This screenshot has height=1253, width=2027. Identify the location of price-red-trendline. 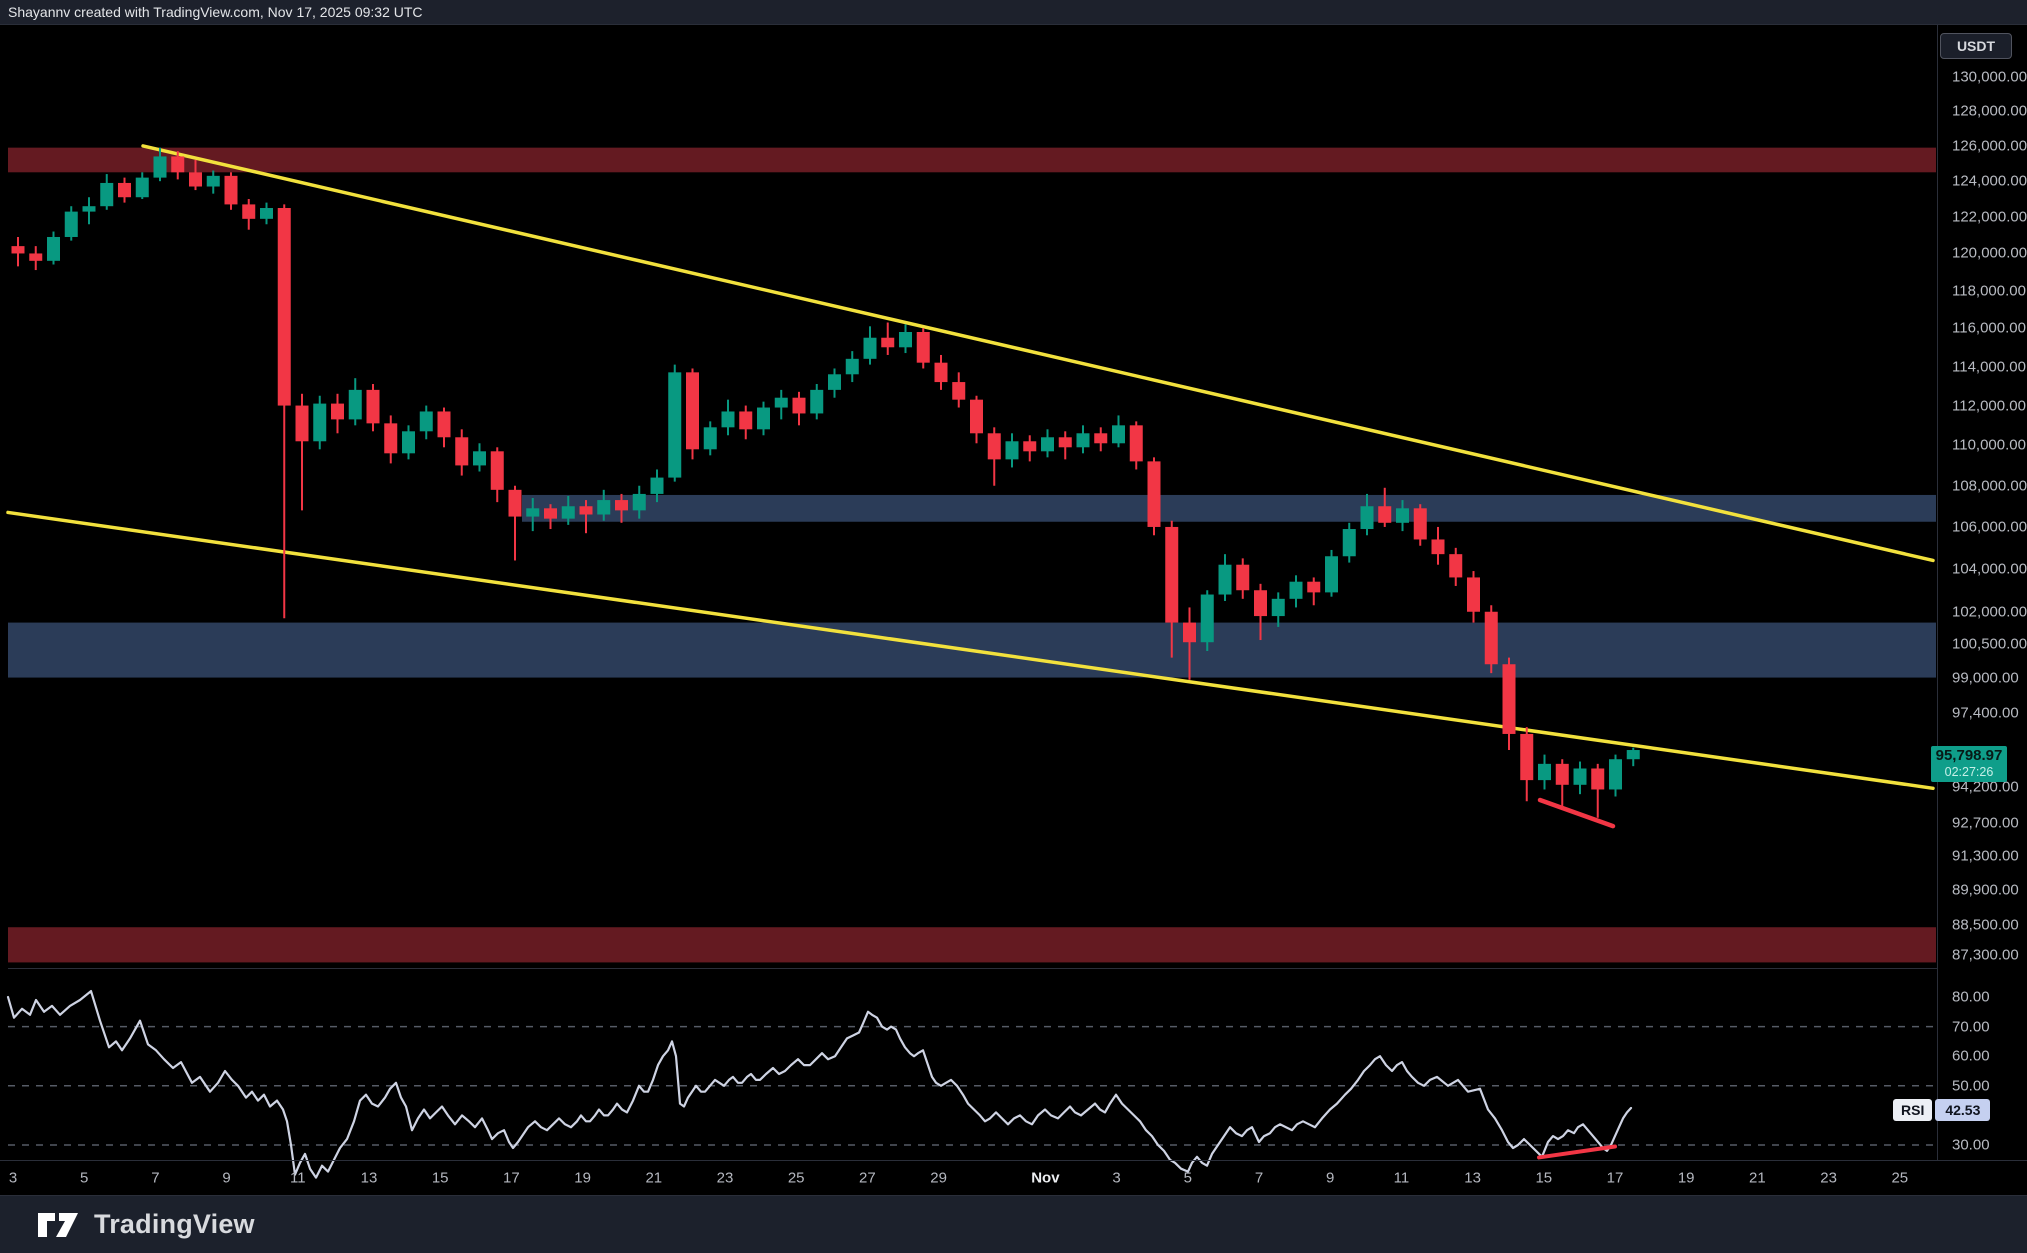
(1576, 813).